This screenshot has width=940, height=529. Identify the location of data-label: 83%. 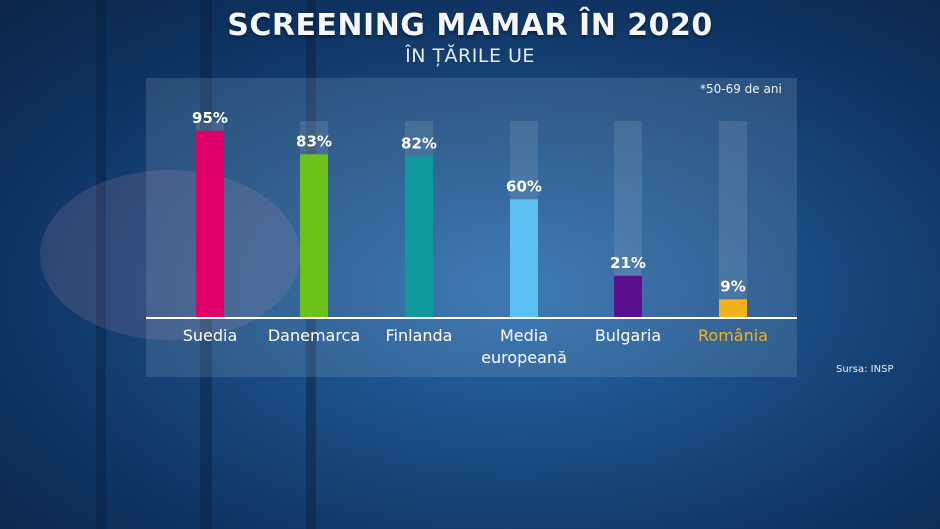
(314, 141).